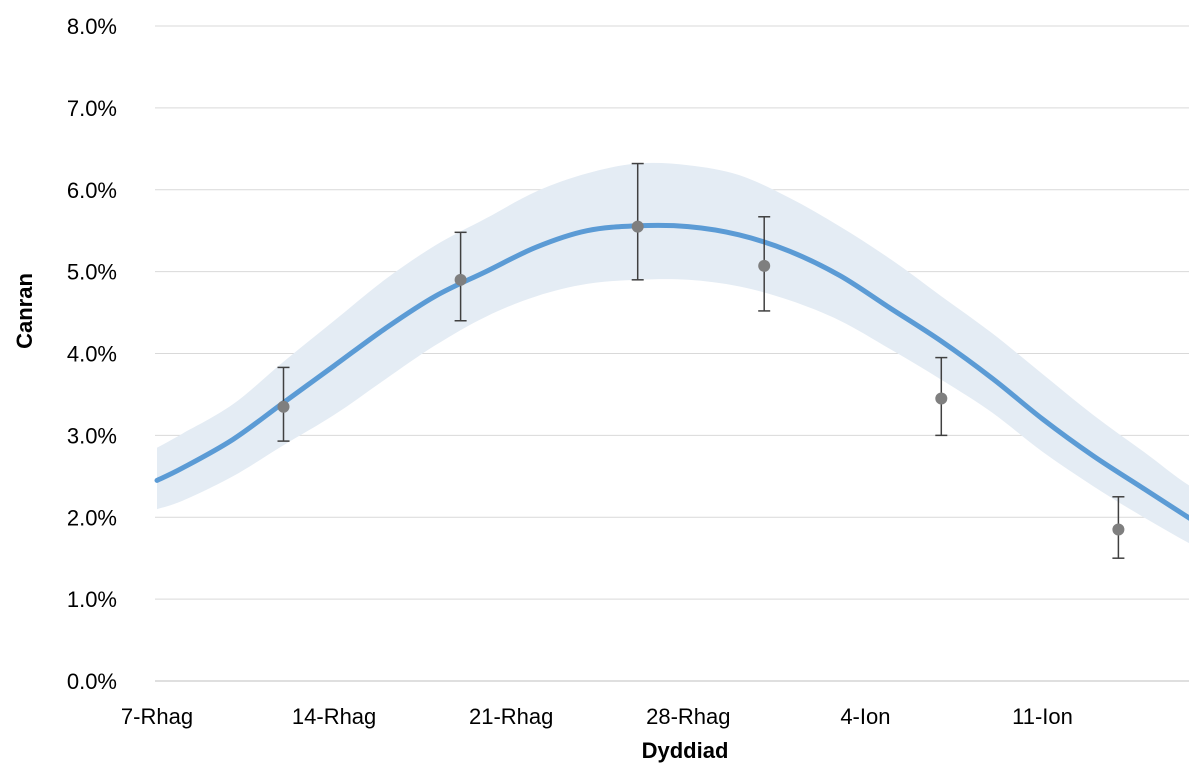  What do you see at coordinates (92, 26) in the screenshot?
I see `y-tick-label: 8.0%` at bounding box center [92, 26].